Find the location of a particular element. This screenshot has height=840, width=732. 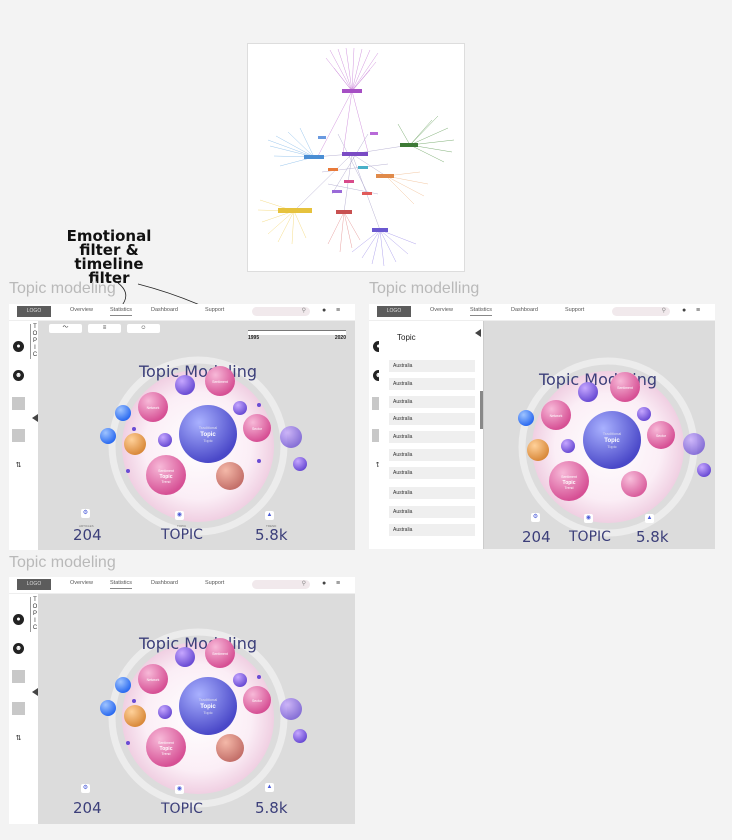

timeline-slider: 1995 2020 is located at coordinates (297, 335).